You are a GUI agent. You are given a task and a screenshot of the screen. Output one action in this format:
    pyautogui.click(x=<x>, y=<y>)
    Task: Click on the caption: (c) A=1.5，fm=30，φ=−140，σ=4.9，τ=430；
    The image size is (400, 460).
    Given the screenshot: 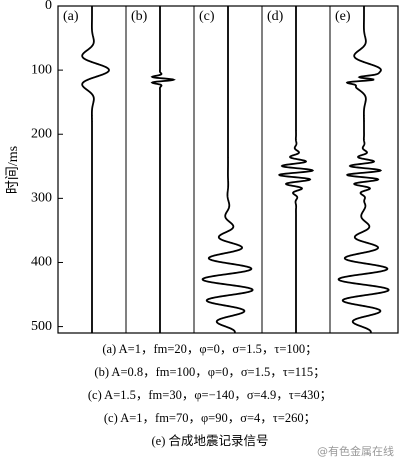 What is the action you would take?
    pyautogui.click(x=210, y=395)
    